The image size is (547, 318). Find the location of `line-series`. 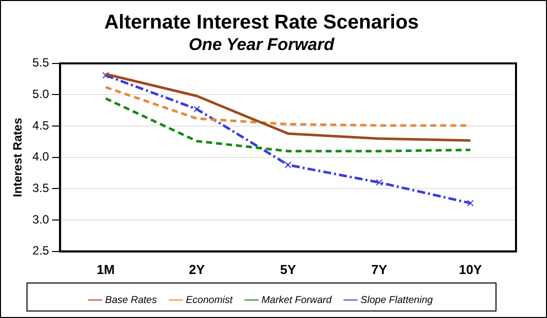

line-series is located at coordinates (288, 124).